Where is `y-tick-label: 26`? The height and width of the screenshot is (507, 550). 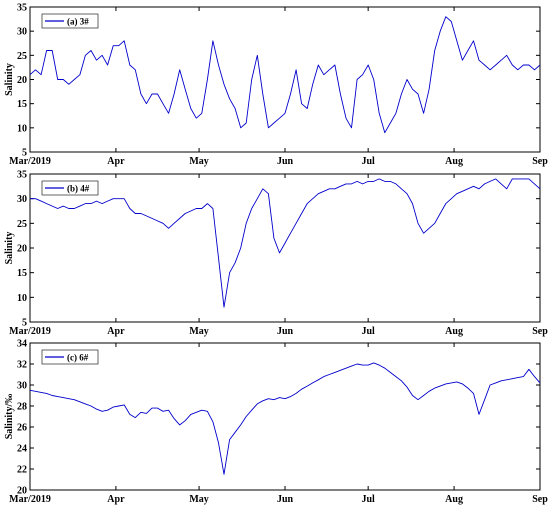
y-tick-label: 26 is located at coordinates (22, 428).